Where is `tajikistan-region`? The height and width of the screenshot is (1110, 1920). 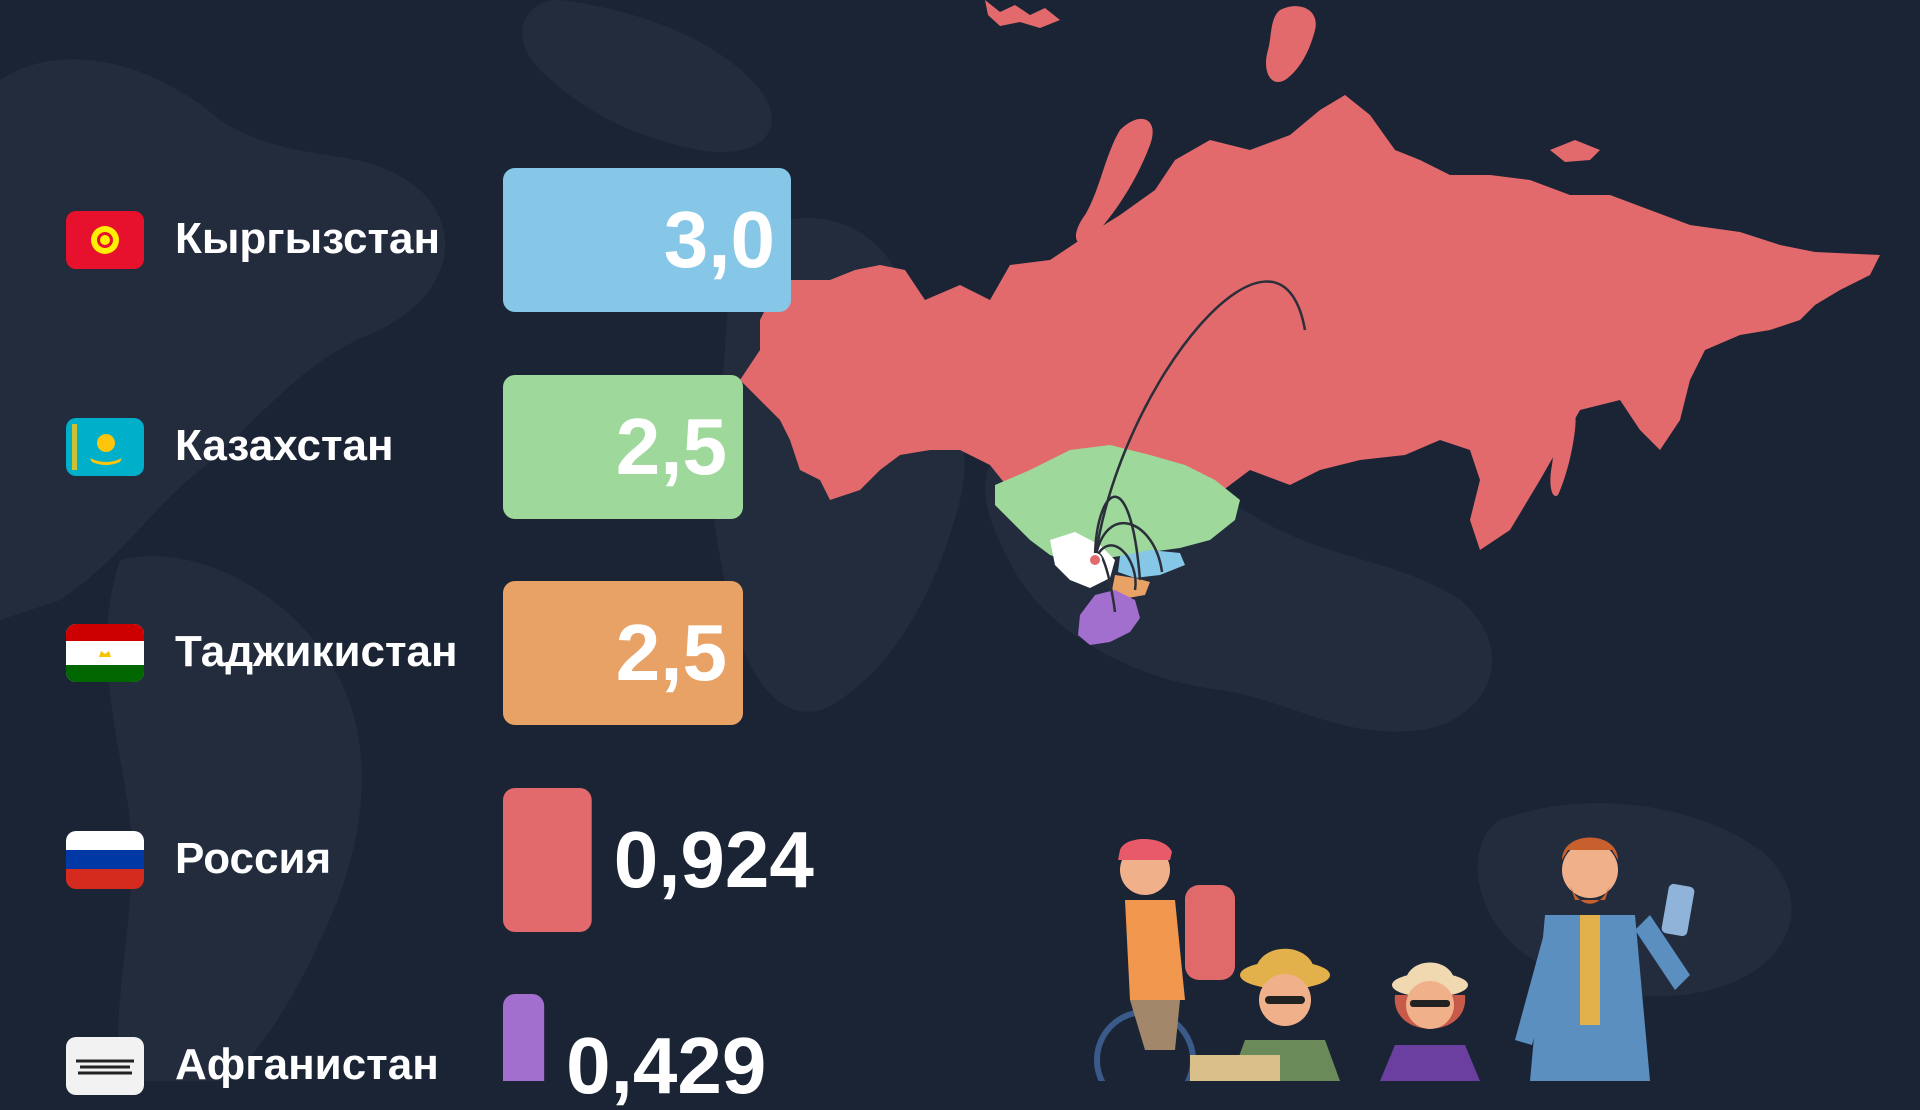 tajikistan-region is located at coordinates (1131, 586).